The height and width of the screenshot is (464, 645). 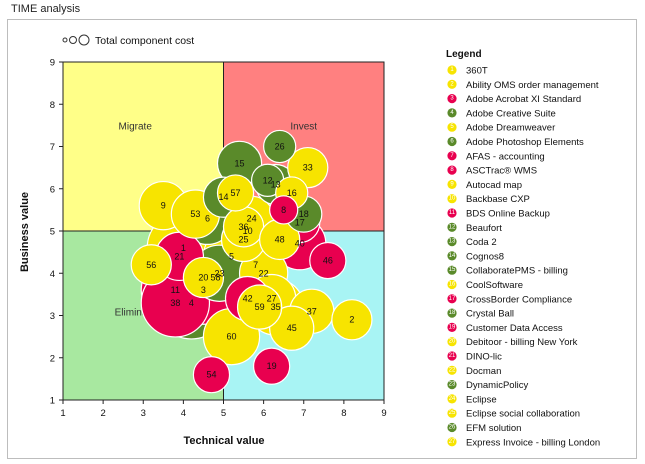 I want to click on legend-marker-number-4: 4, so click(x=452, y=113).